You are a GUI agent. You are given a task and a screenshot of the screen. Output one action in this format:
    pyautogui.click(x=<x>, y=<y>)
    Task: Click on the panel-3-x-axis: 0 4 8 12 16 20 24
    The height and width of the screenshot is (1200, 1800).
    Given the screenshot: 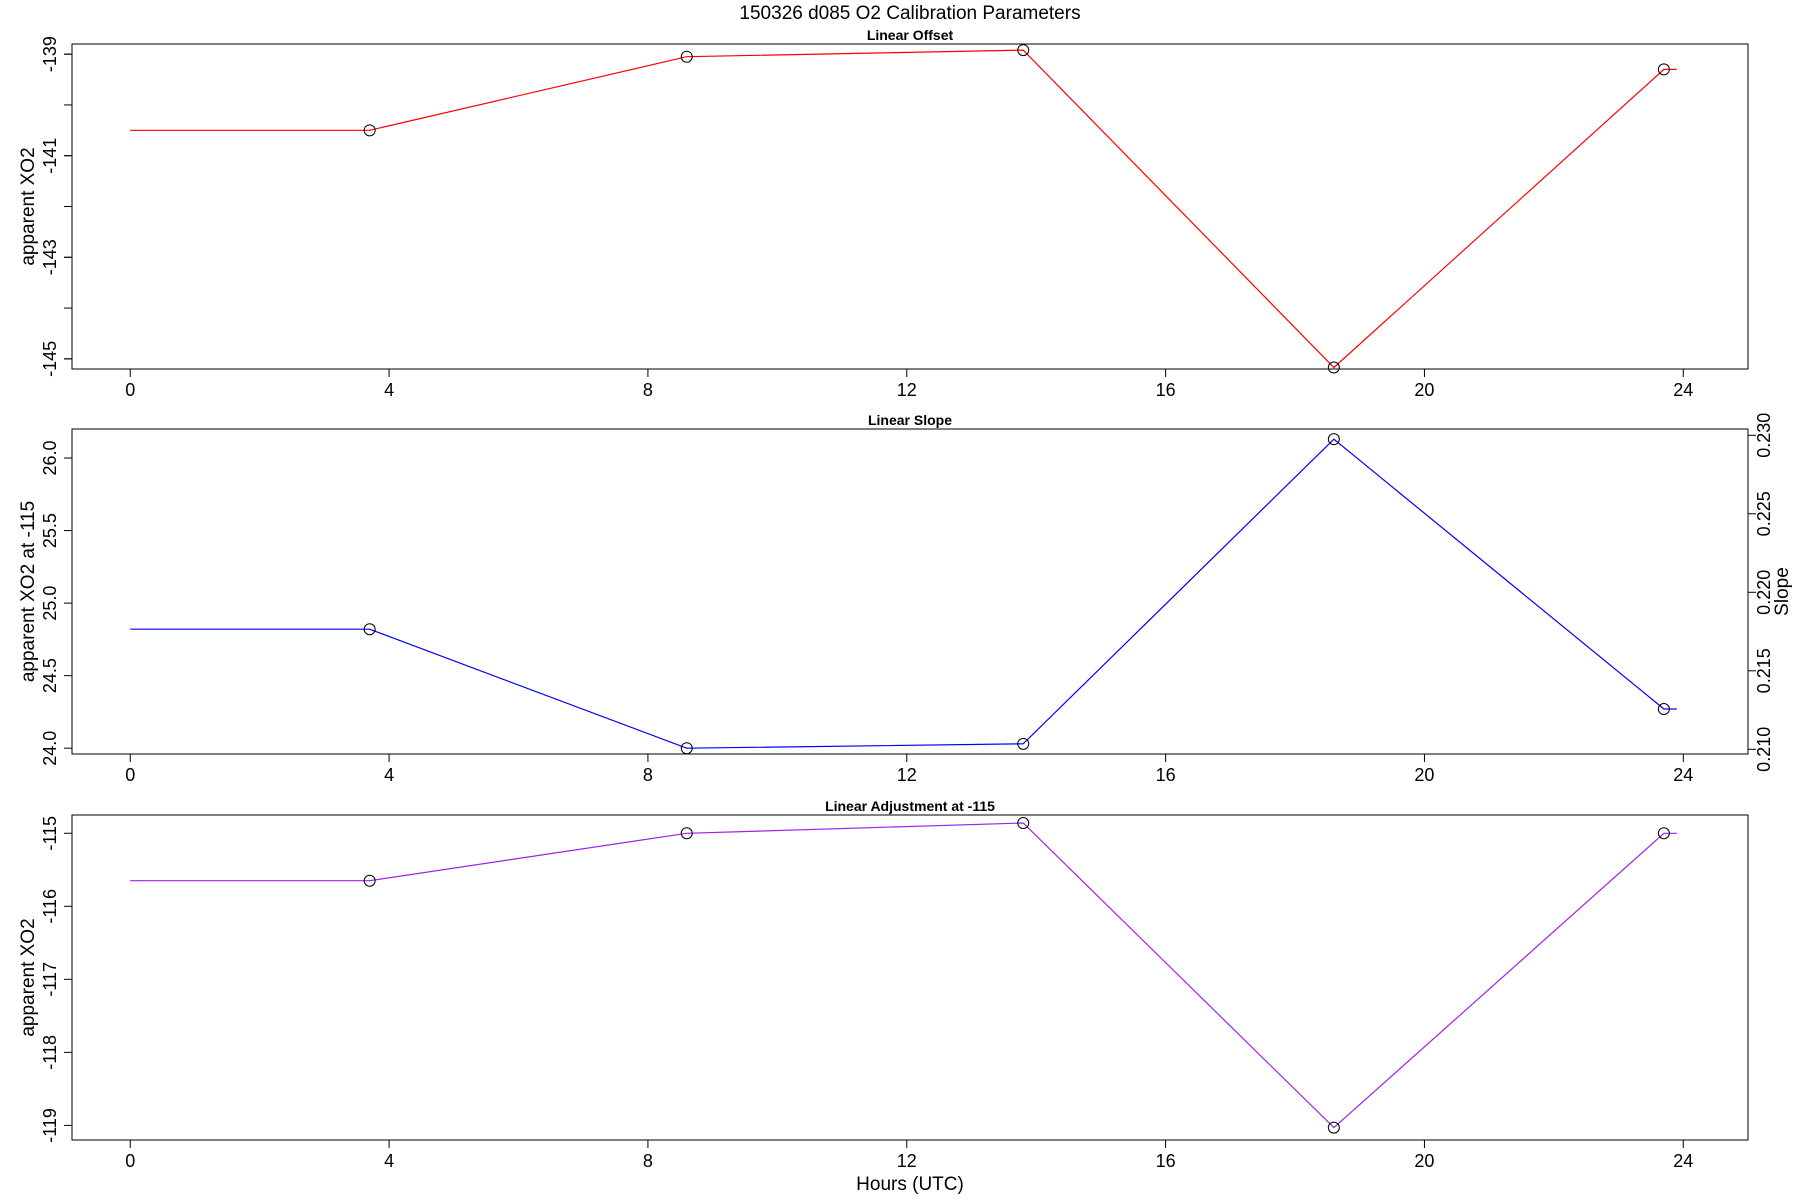 What is the action you would take?
    pyautogui.click(x=909, y=1155)
    